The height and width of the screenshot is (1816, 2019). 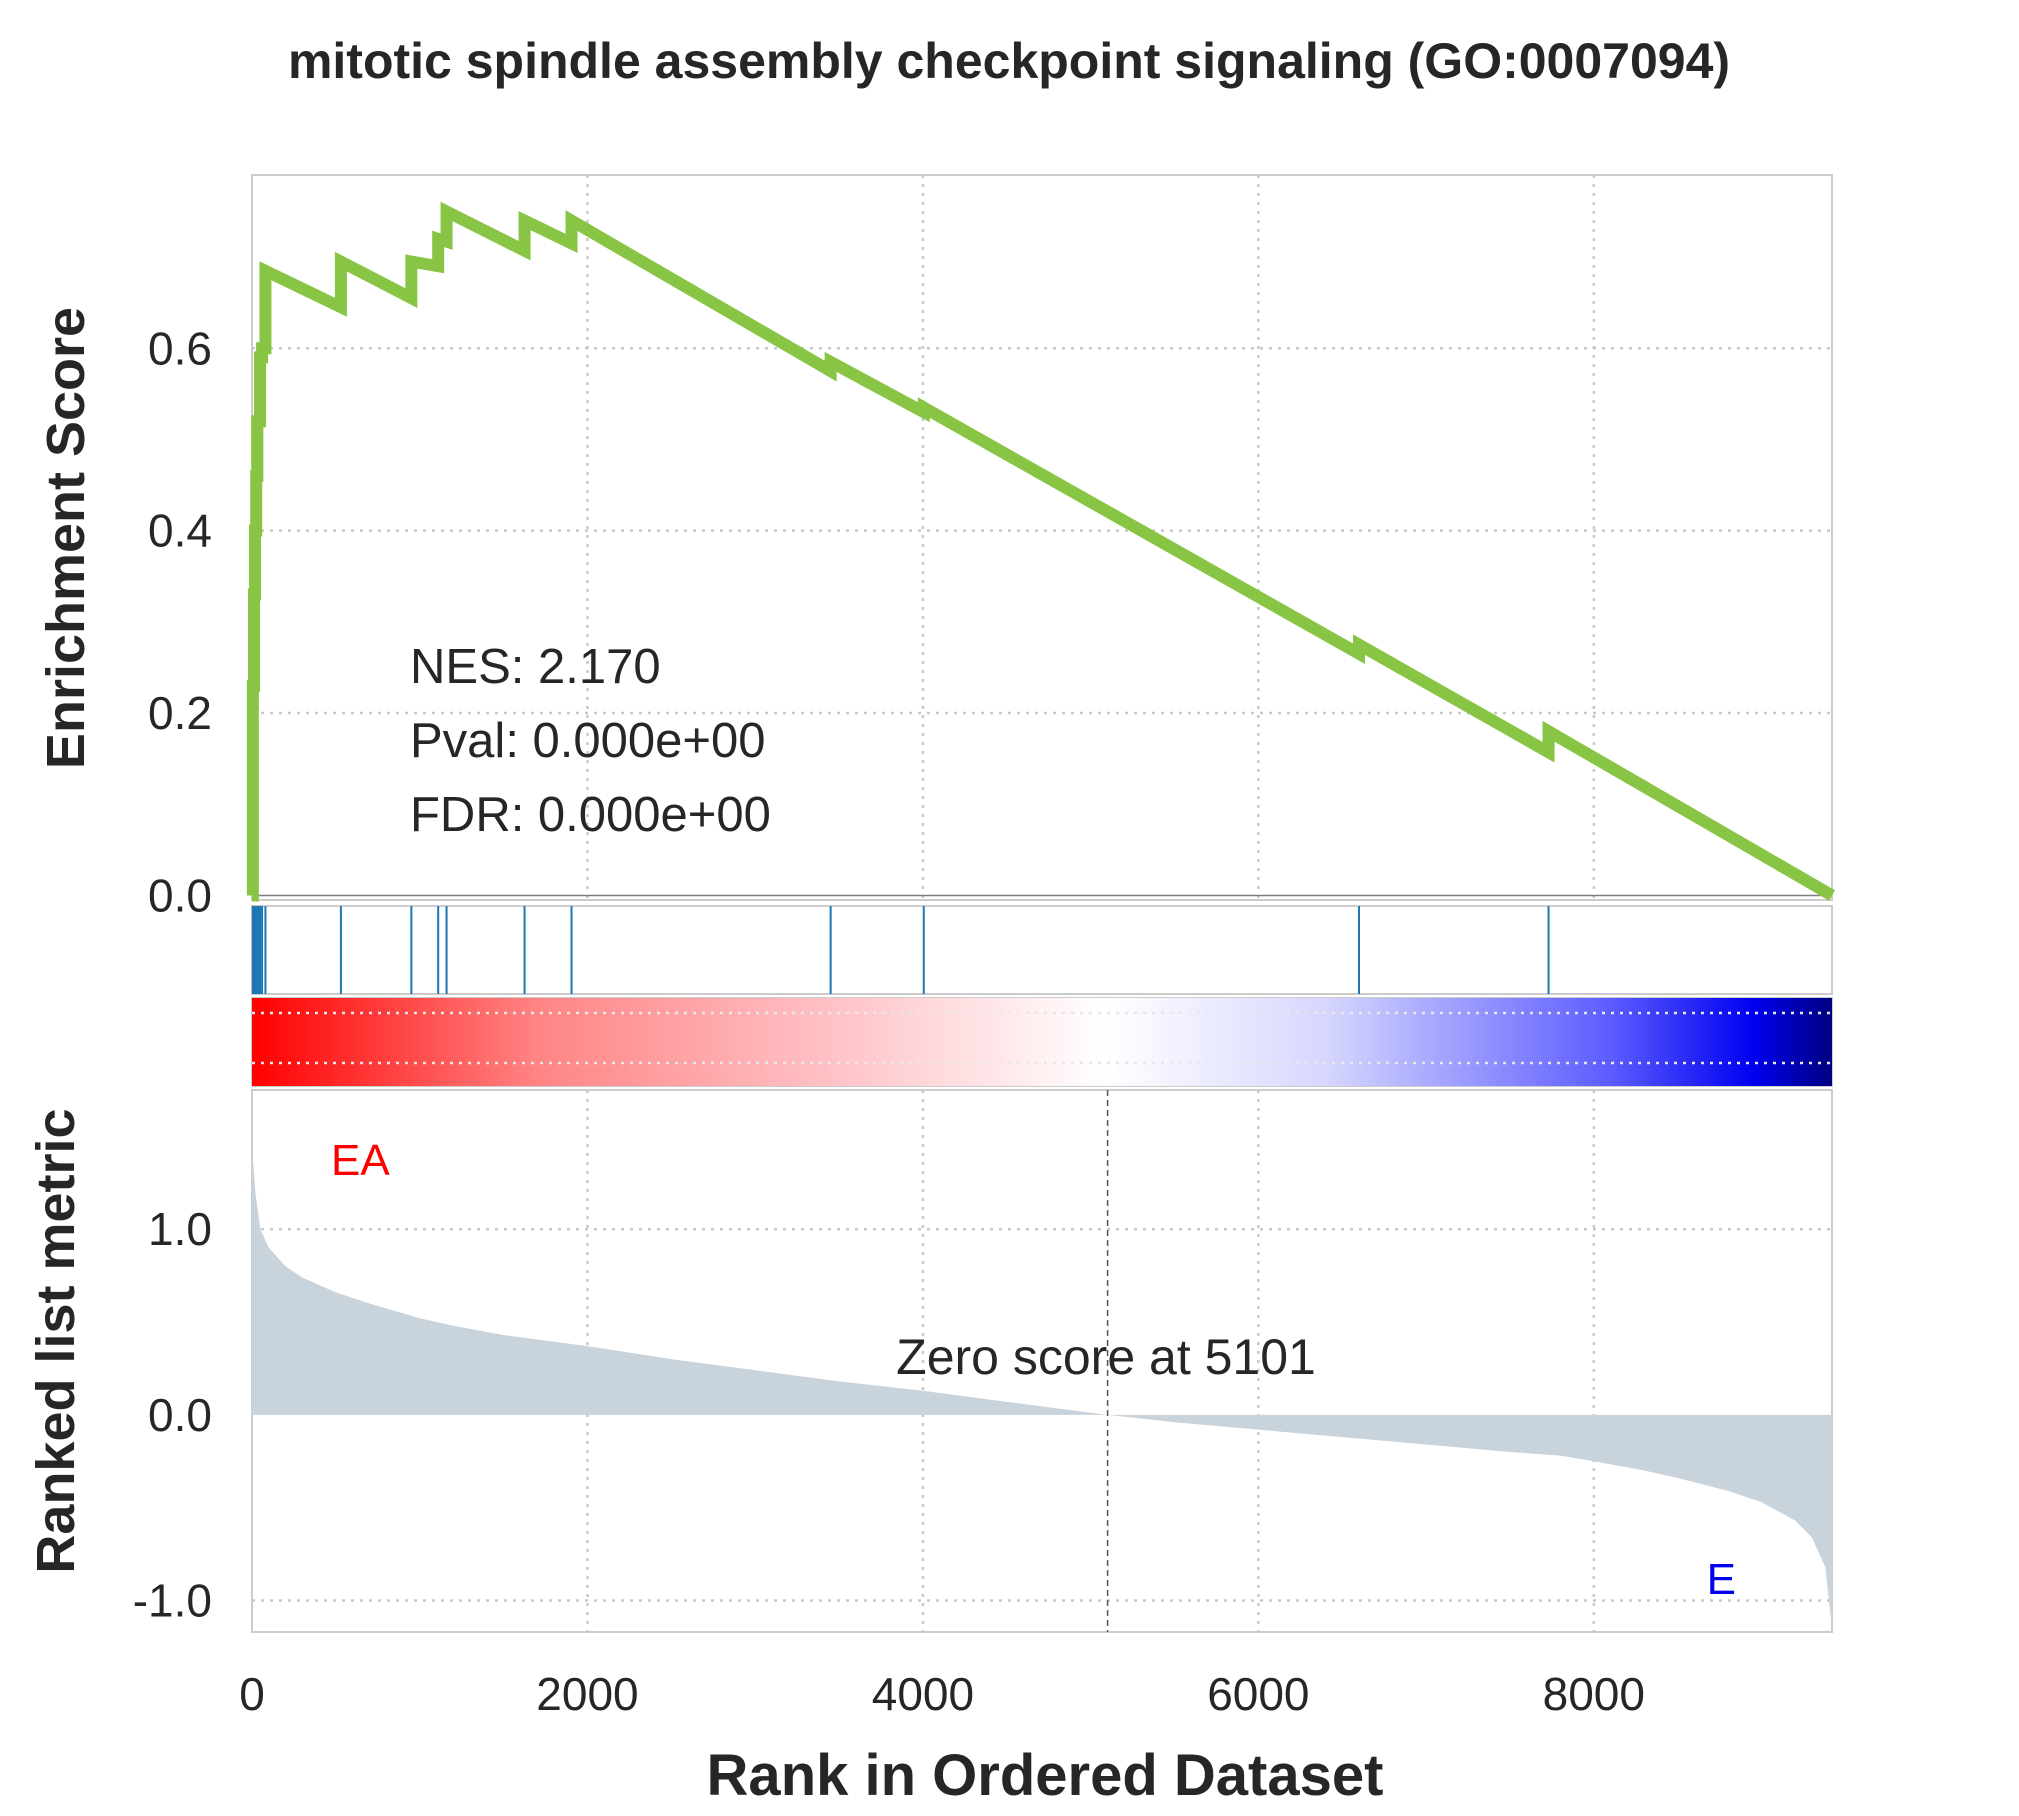 I want to click on nes-label: NES: 2.170, so click(x=535, y=667).